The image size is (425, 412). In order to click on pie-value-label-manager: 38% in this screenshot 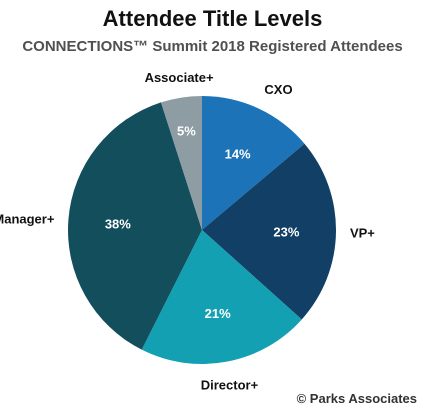, I will do `click(118, 223)`.